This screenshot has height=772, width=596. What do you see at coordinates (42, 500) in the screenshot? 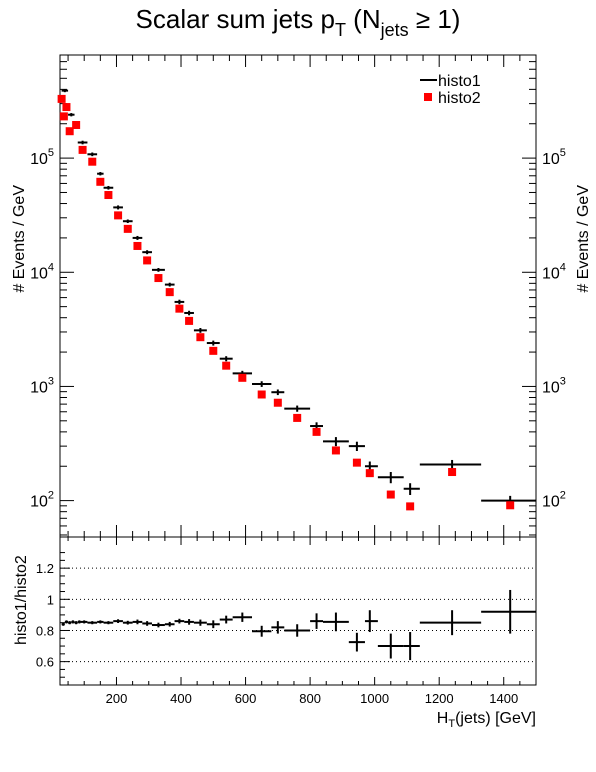
I see `main-y-tick-label-left: 10²` at bounding box center [42, 500].